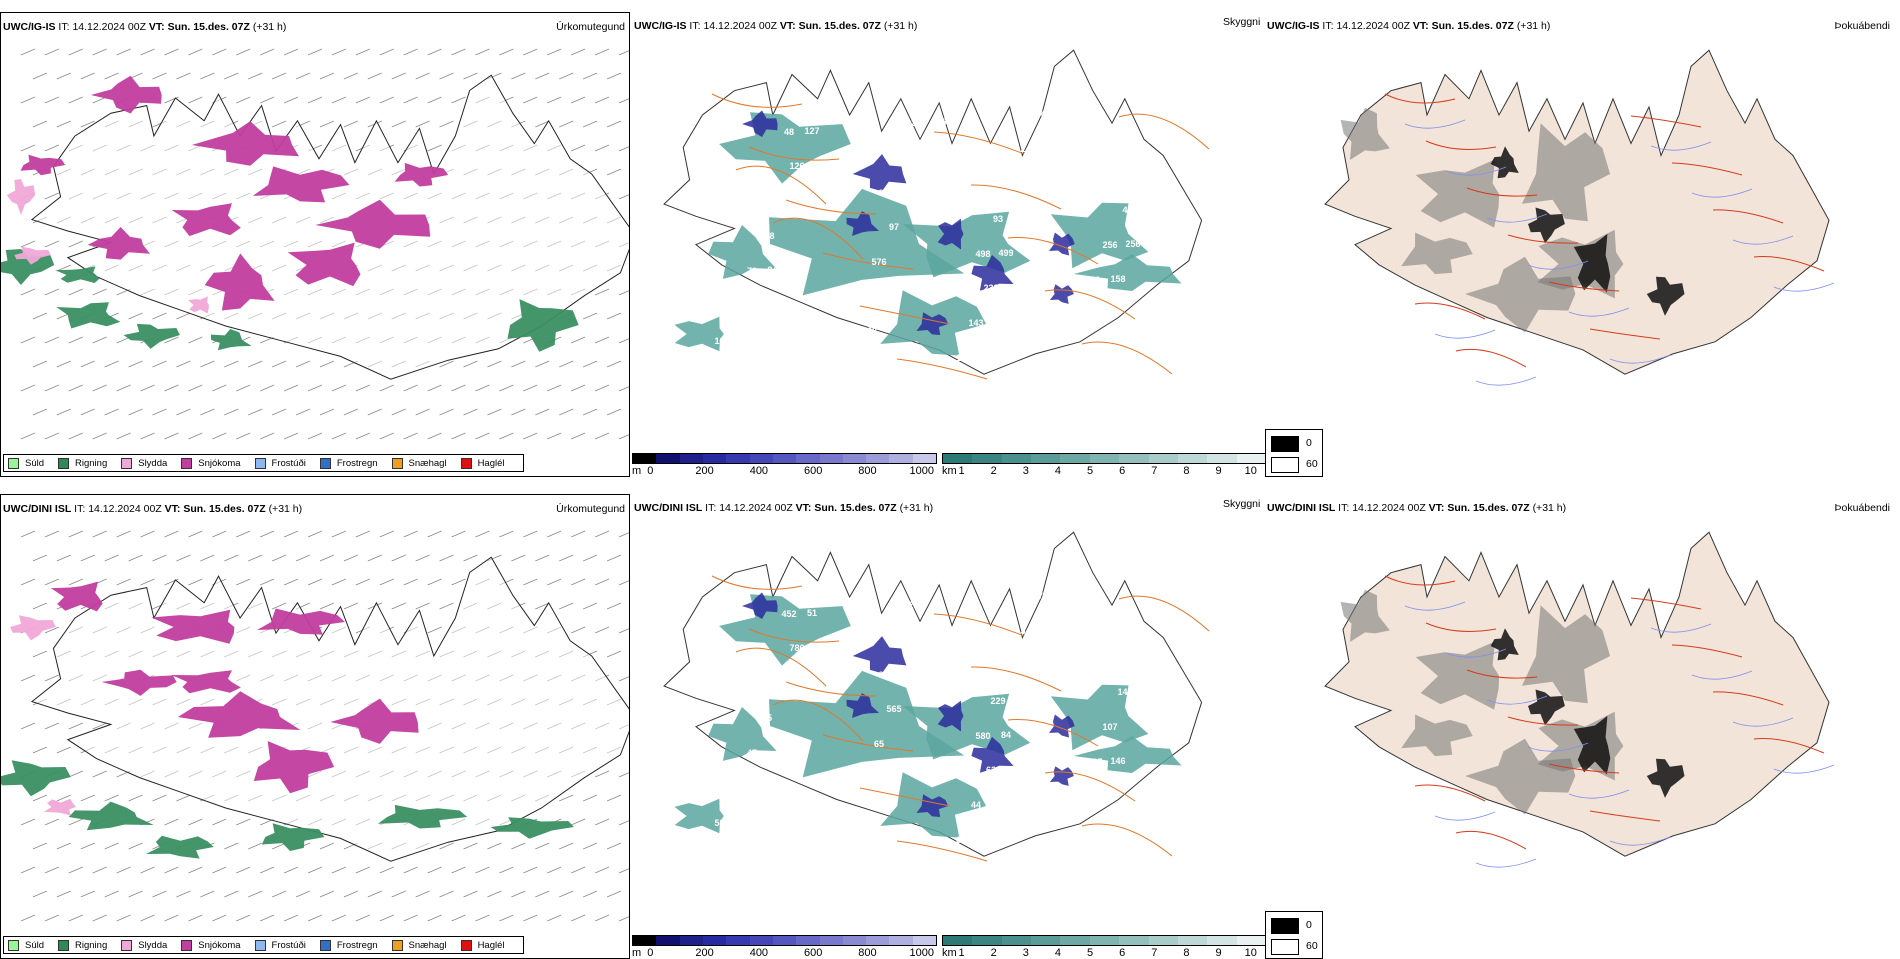 This screenshot has width=1900, height=959. What do you see at coordinates (325, 463) in the screenshot?
I see `precip-legend-swatch` at bounding box center [325, 463].